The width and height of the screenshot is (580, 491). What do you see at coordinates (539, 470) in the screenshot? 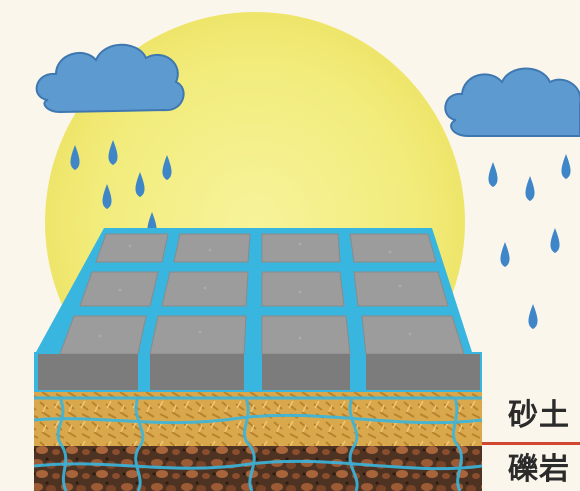
I see `label-gravel-layer: 礫岩` at bounding box center [539, 470].